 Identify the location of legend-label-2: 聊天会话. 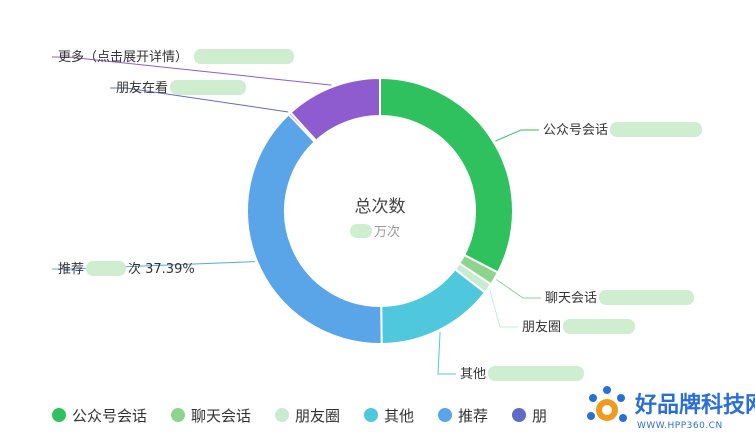
(221, 416).